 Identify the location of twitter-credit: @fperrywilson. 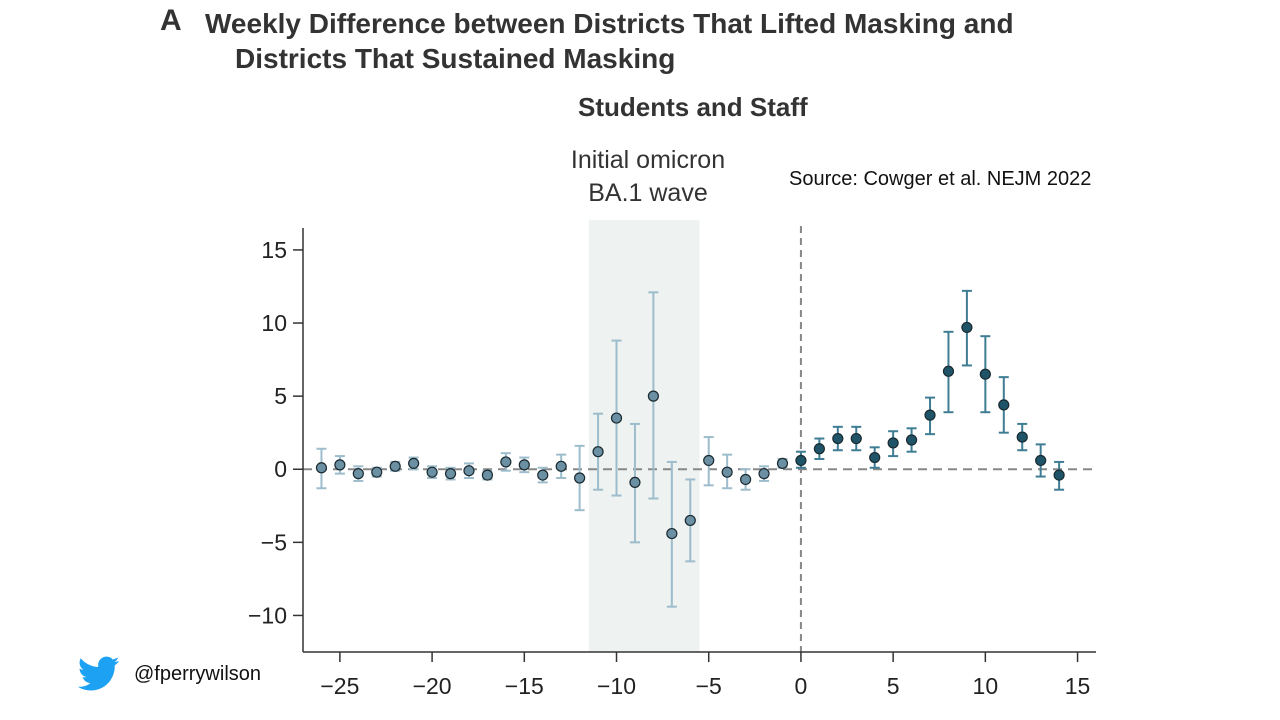
(169, 674).